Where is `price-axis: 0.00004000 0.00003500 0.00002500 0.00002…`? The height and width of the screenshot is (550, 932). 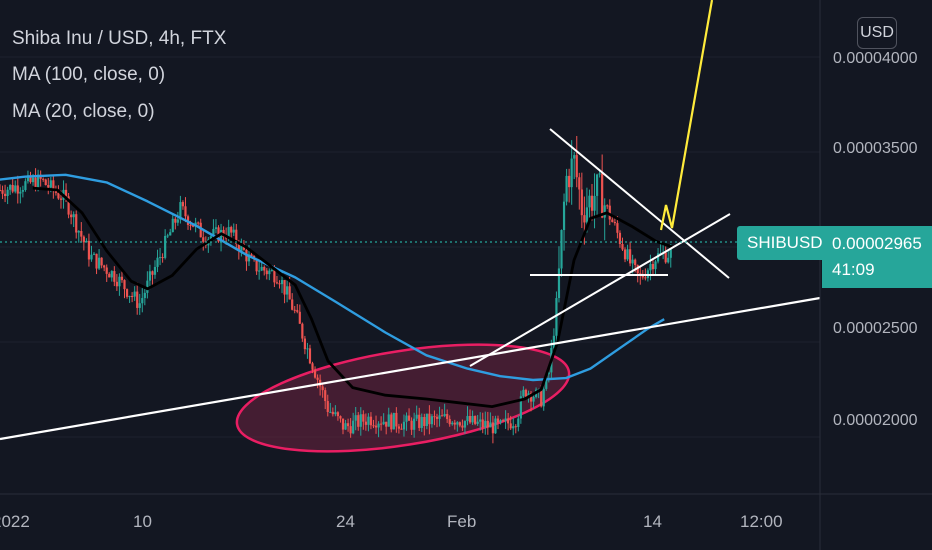 price-axis: 0.00004000 0.00003500 0.00002500 0.00002… is located at coordinates (875, 239).